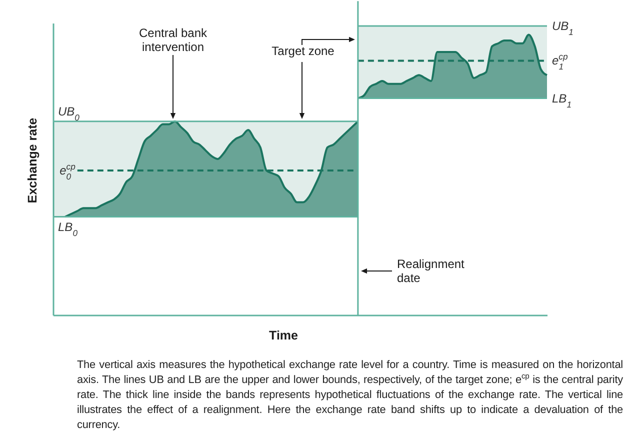 The image size is (629, 441). I want to click on series-label: UB$_{0}$, so click(69, 113).